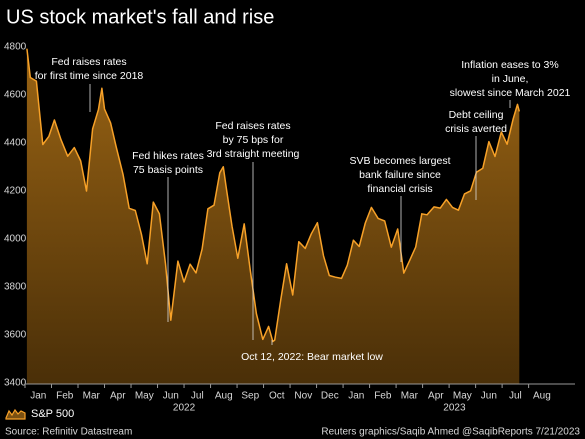  Describe the element at coordinates (15, 383) in the screenshot. I see `y-tick-label: 3400` at that location.